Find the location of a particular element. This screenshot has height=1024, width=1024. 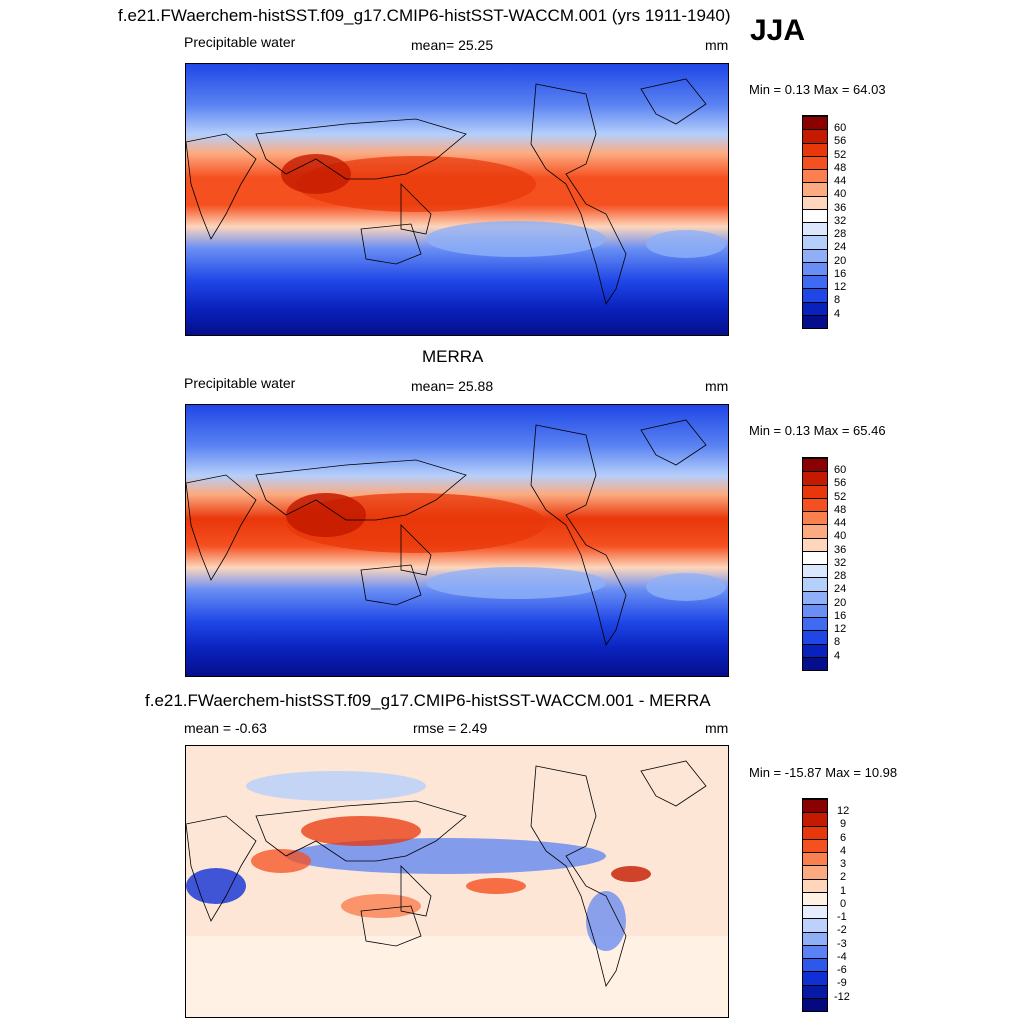

panel2-colorbar-tick-label: 16 is located at coordinates (840, 616).